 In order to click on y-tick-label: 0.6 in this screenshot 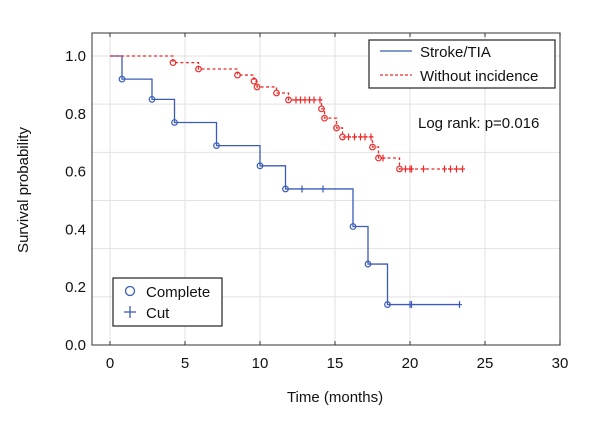, I will do `click(75, 172)`.